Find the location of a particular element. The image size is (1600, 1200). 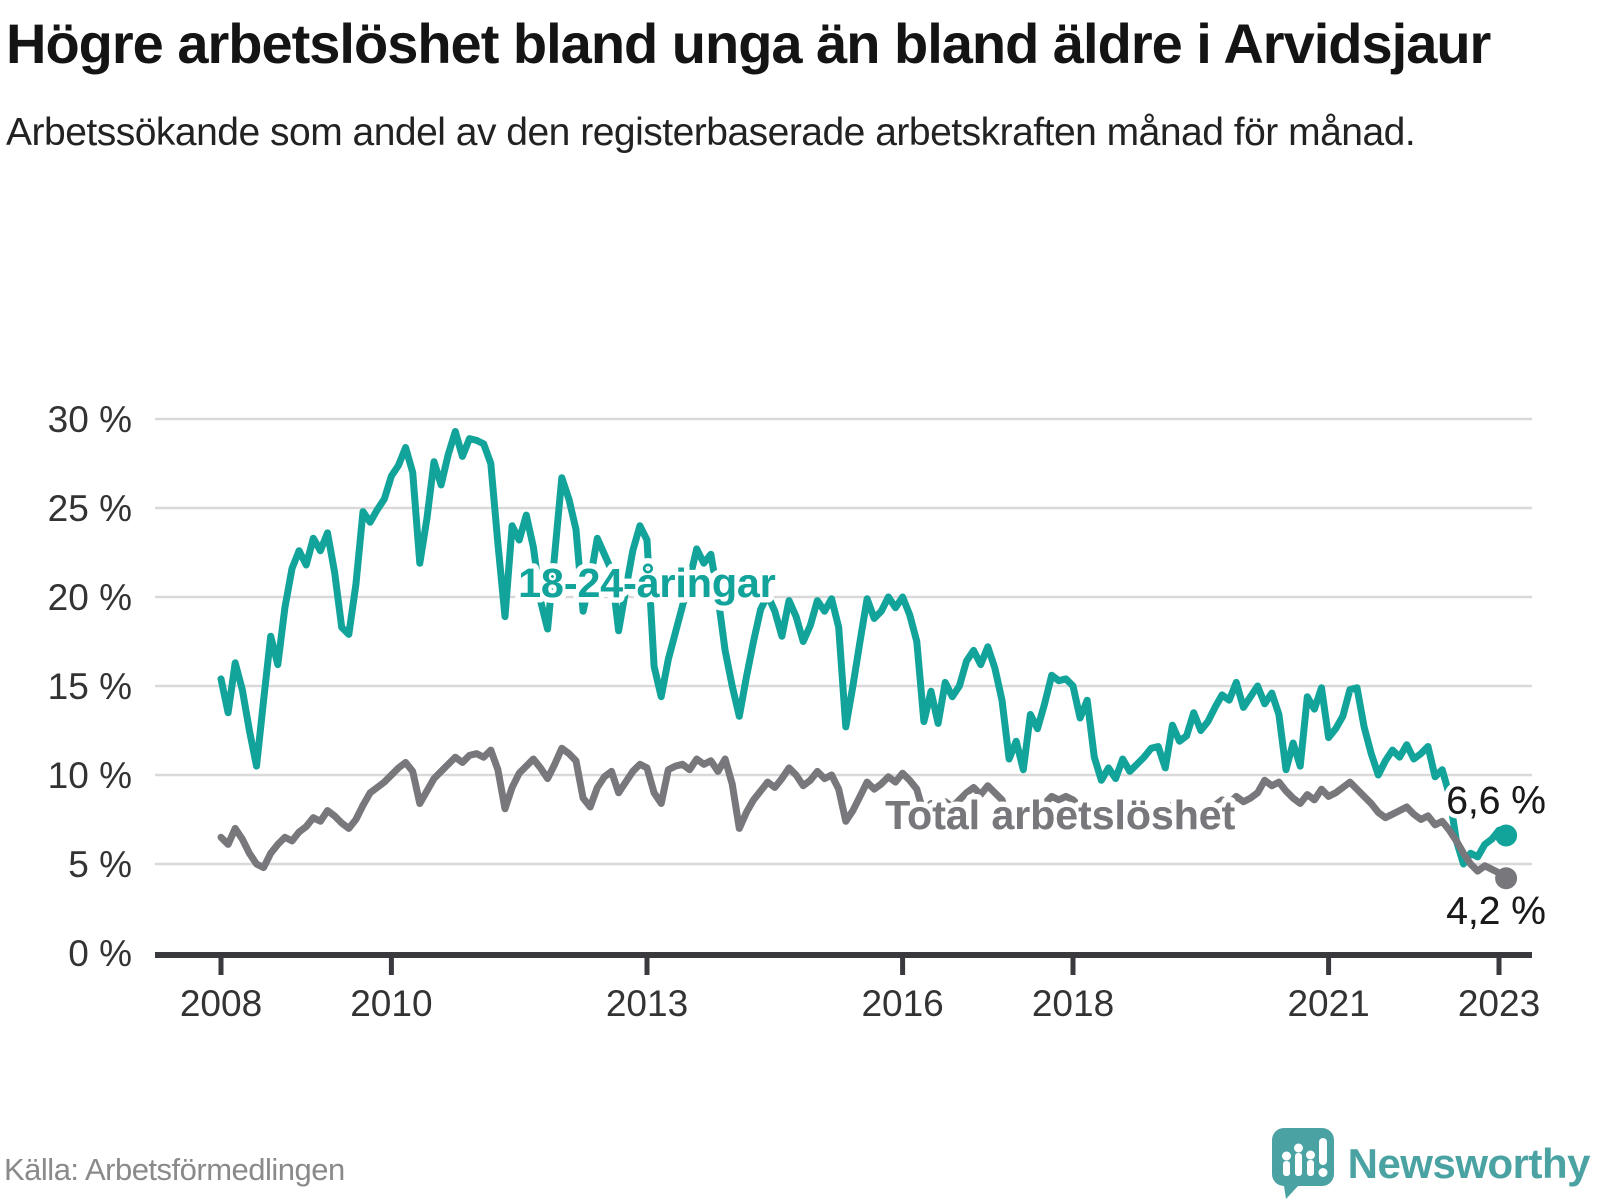

youth-end-label-halo: 6,6 % is located at coordinates (1496, 801).